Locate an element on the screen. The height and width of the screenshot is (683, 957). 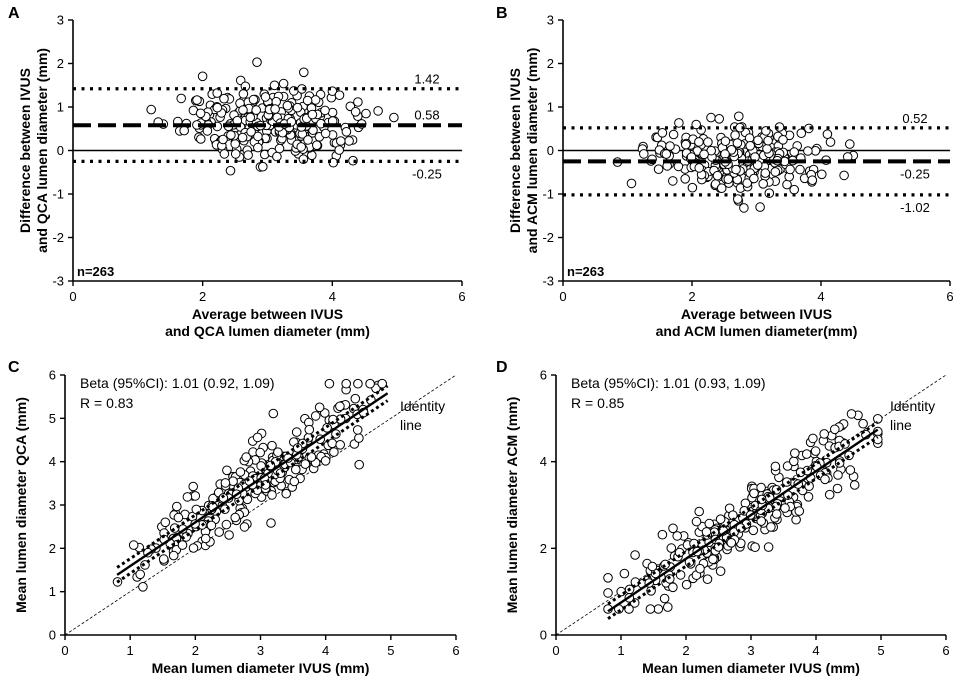
beta-annotation: Beta (95%CI): 1.01 (0.93, 1.09) is located at coordinates (668, 383).